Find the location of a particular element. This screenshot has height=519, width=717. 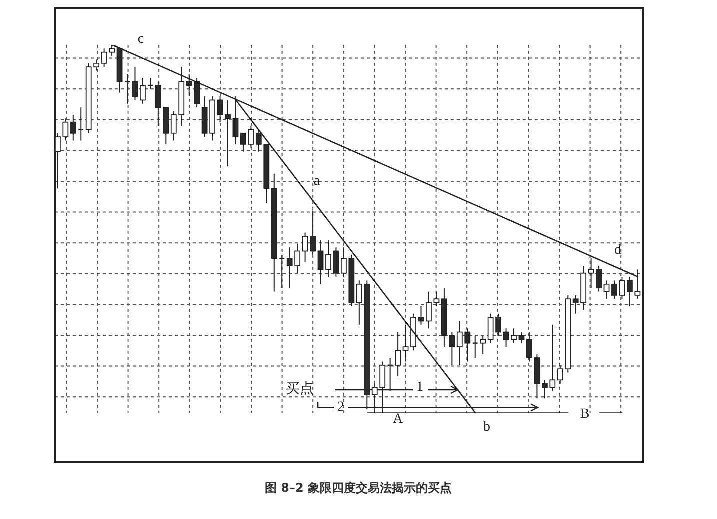

annotation: 1 is located at coordinates (420, 387).